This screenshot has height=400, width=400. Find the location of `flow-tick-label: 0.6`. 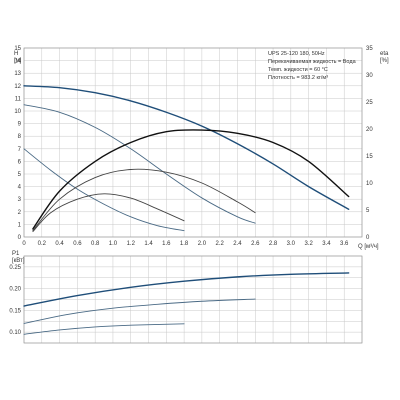

flow-tick-label: 0.6 is located at coordinates (77, 244).